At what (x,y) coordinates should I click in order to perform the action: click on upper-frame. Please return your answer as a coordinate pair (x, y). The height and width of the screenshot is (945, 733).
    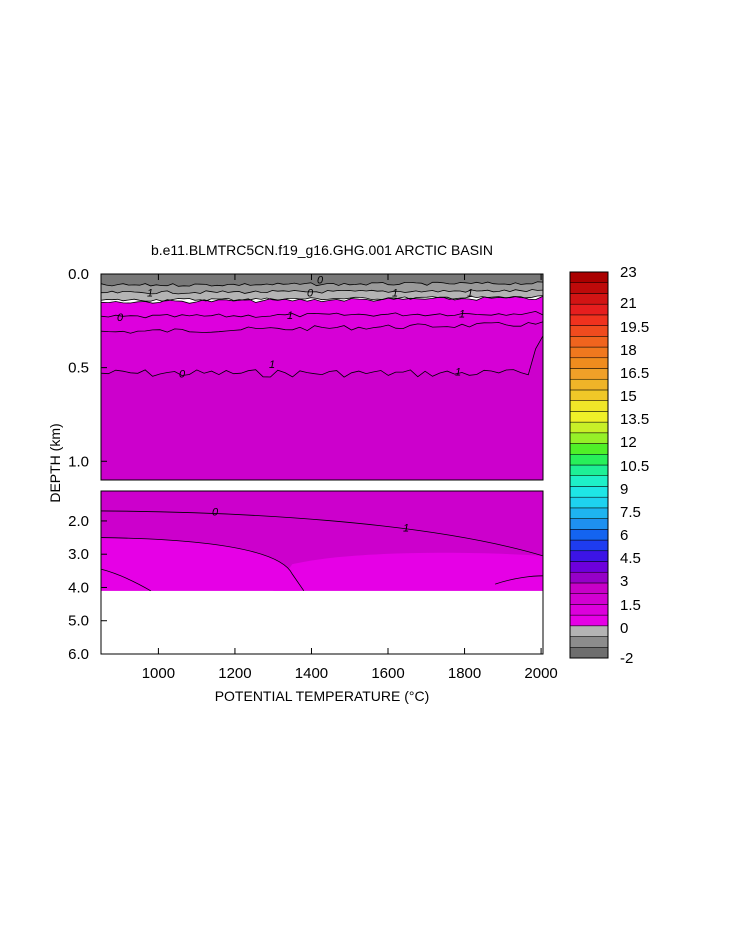
    Looking at the image, I should click on (322, 377).